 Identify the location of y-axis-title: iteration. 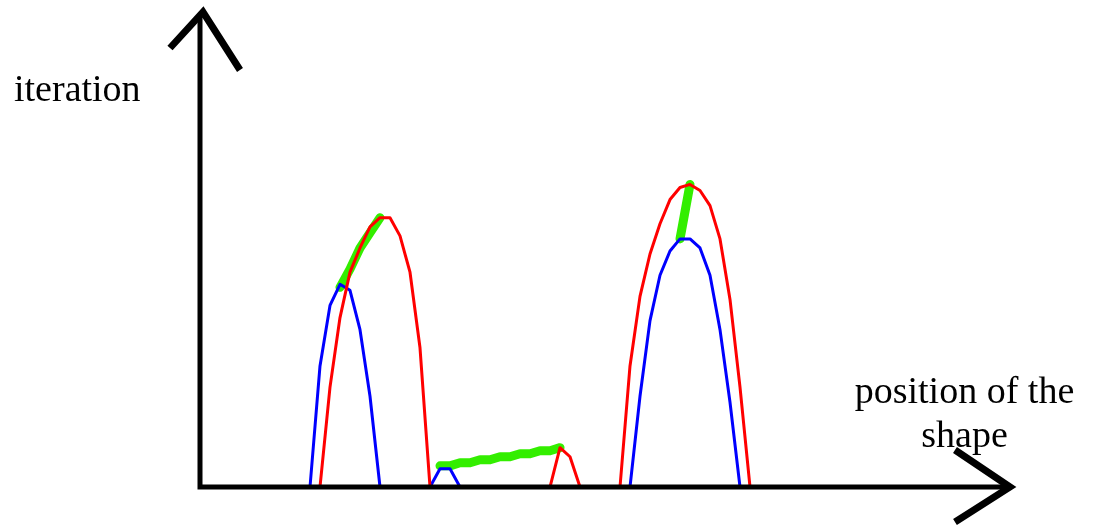
(77, 88).